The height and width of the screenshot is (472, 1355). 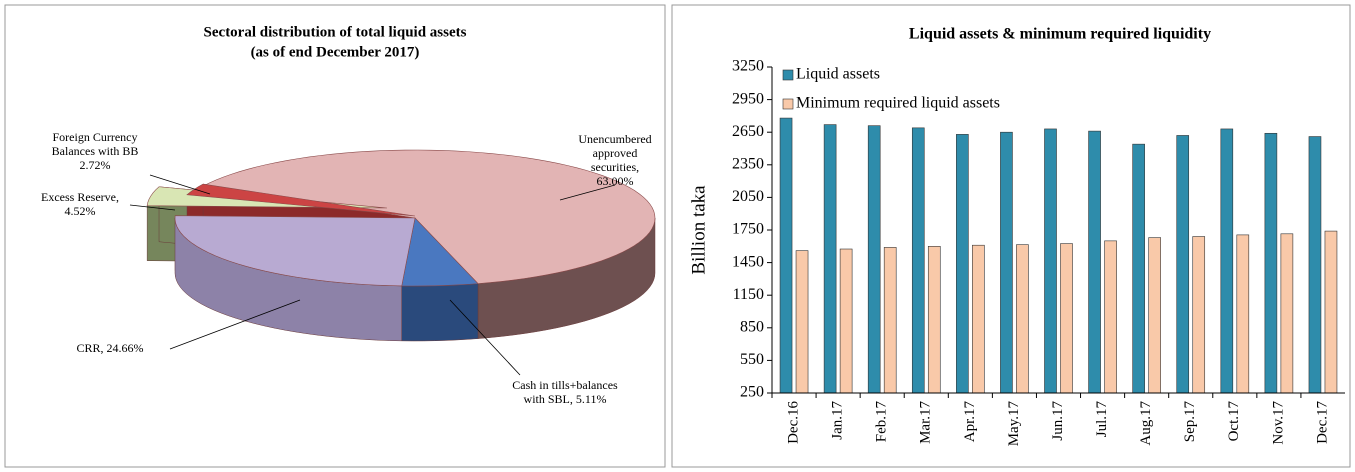 What do you see at coordinates (1146, 423) in the screenshot?
I see `x-tick-label: Aug.17` at bounding box center [1146, 423].